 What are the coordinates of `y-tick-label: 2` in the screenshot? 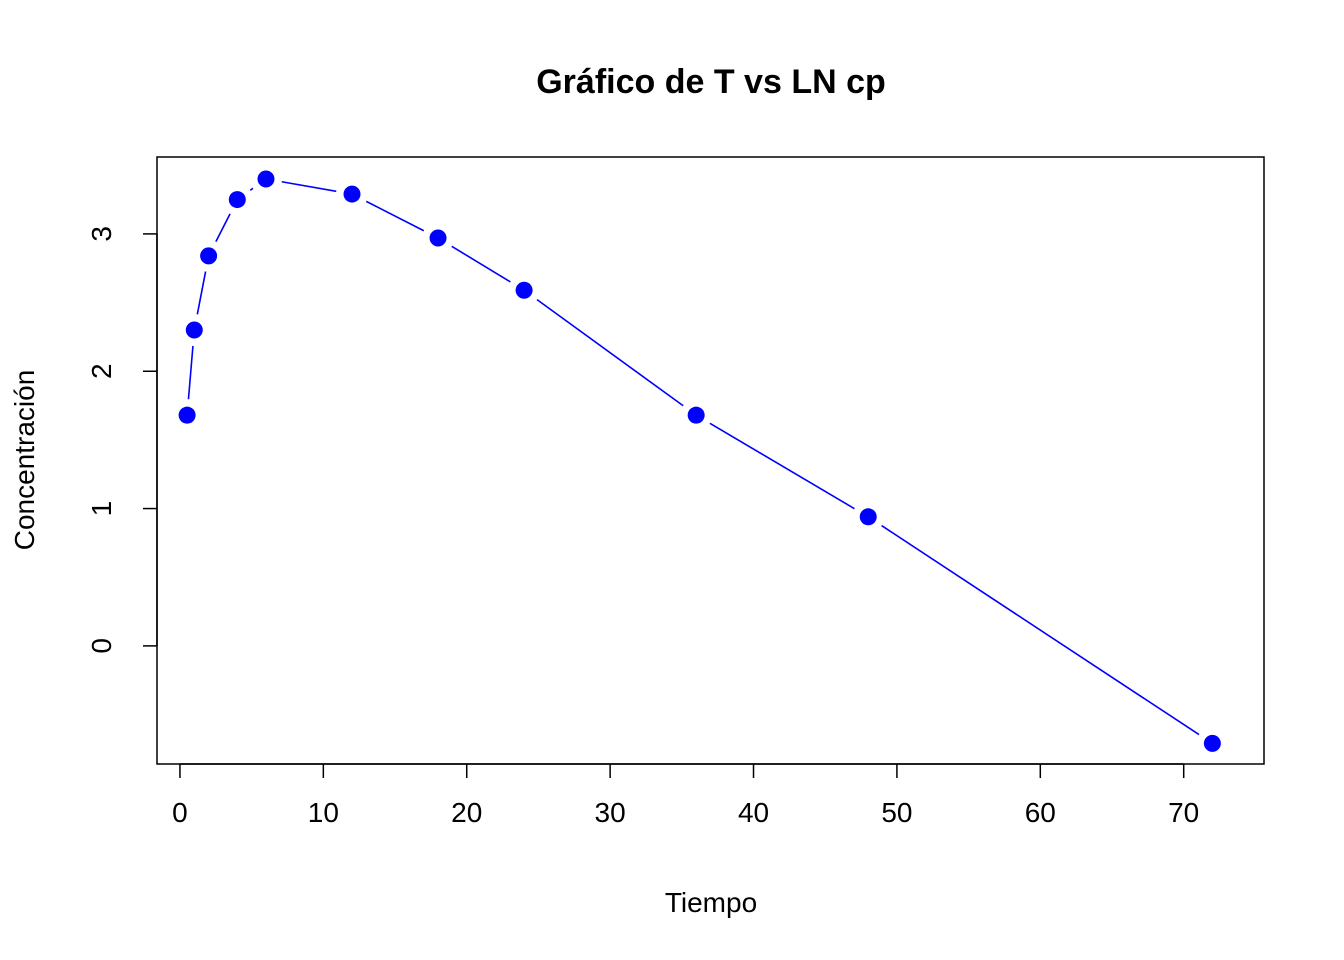 It's located at (101, 371).